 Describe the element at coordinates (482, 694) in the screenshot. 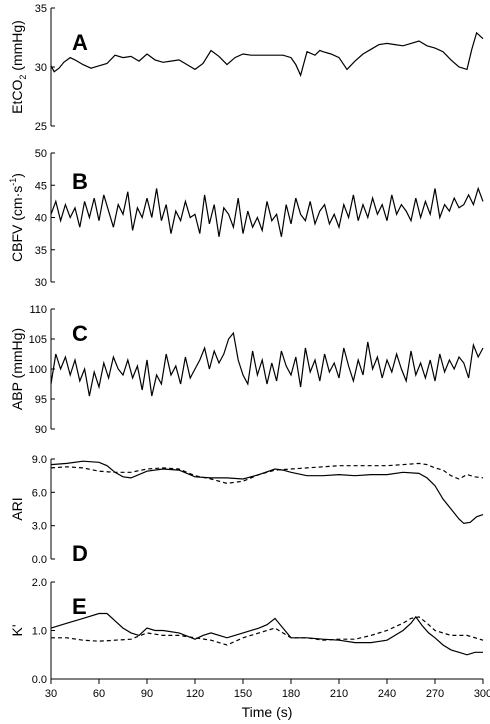

I see `x-tick-label: 300` at that location.